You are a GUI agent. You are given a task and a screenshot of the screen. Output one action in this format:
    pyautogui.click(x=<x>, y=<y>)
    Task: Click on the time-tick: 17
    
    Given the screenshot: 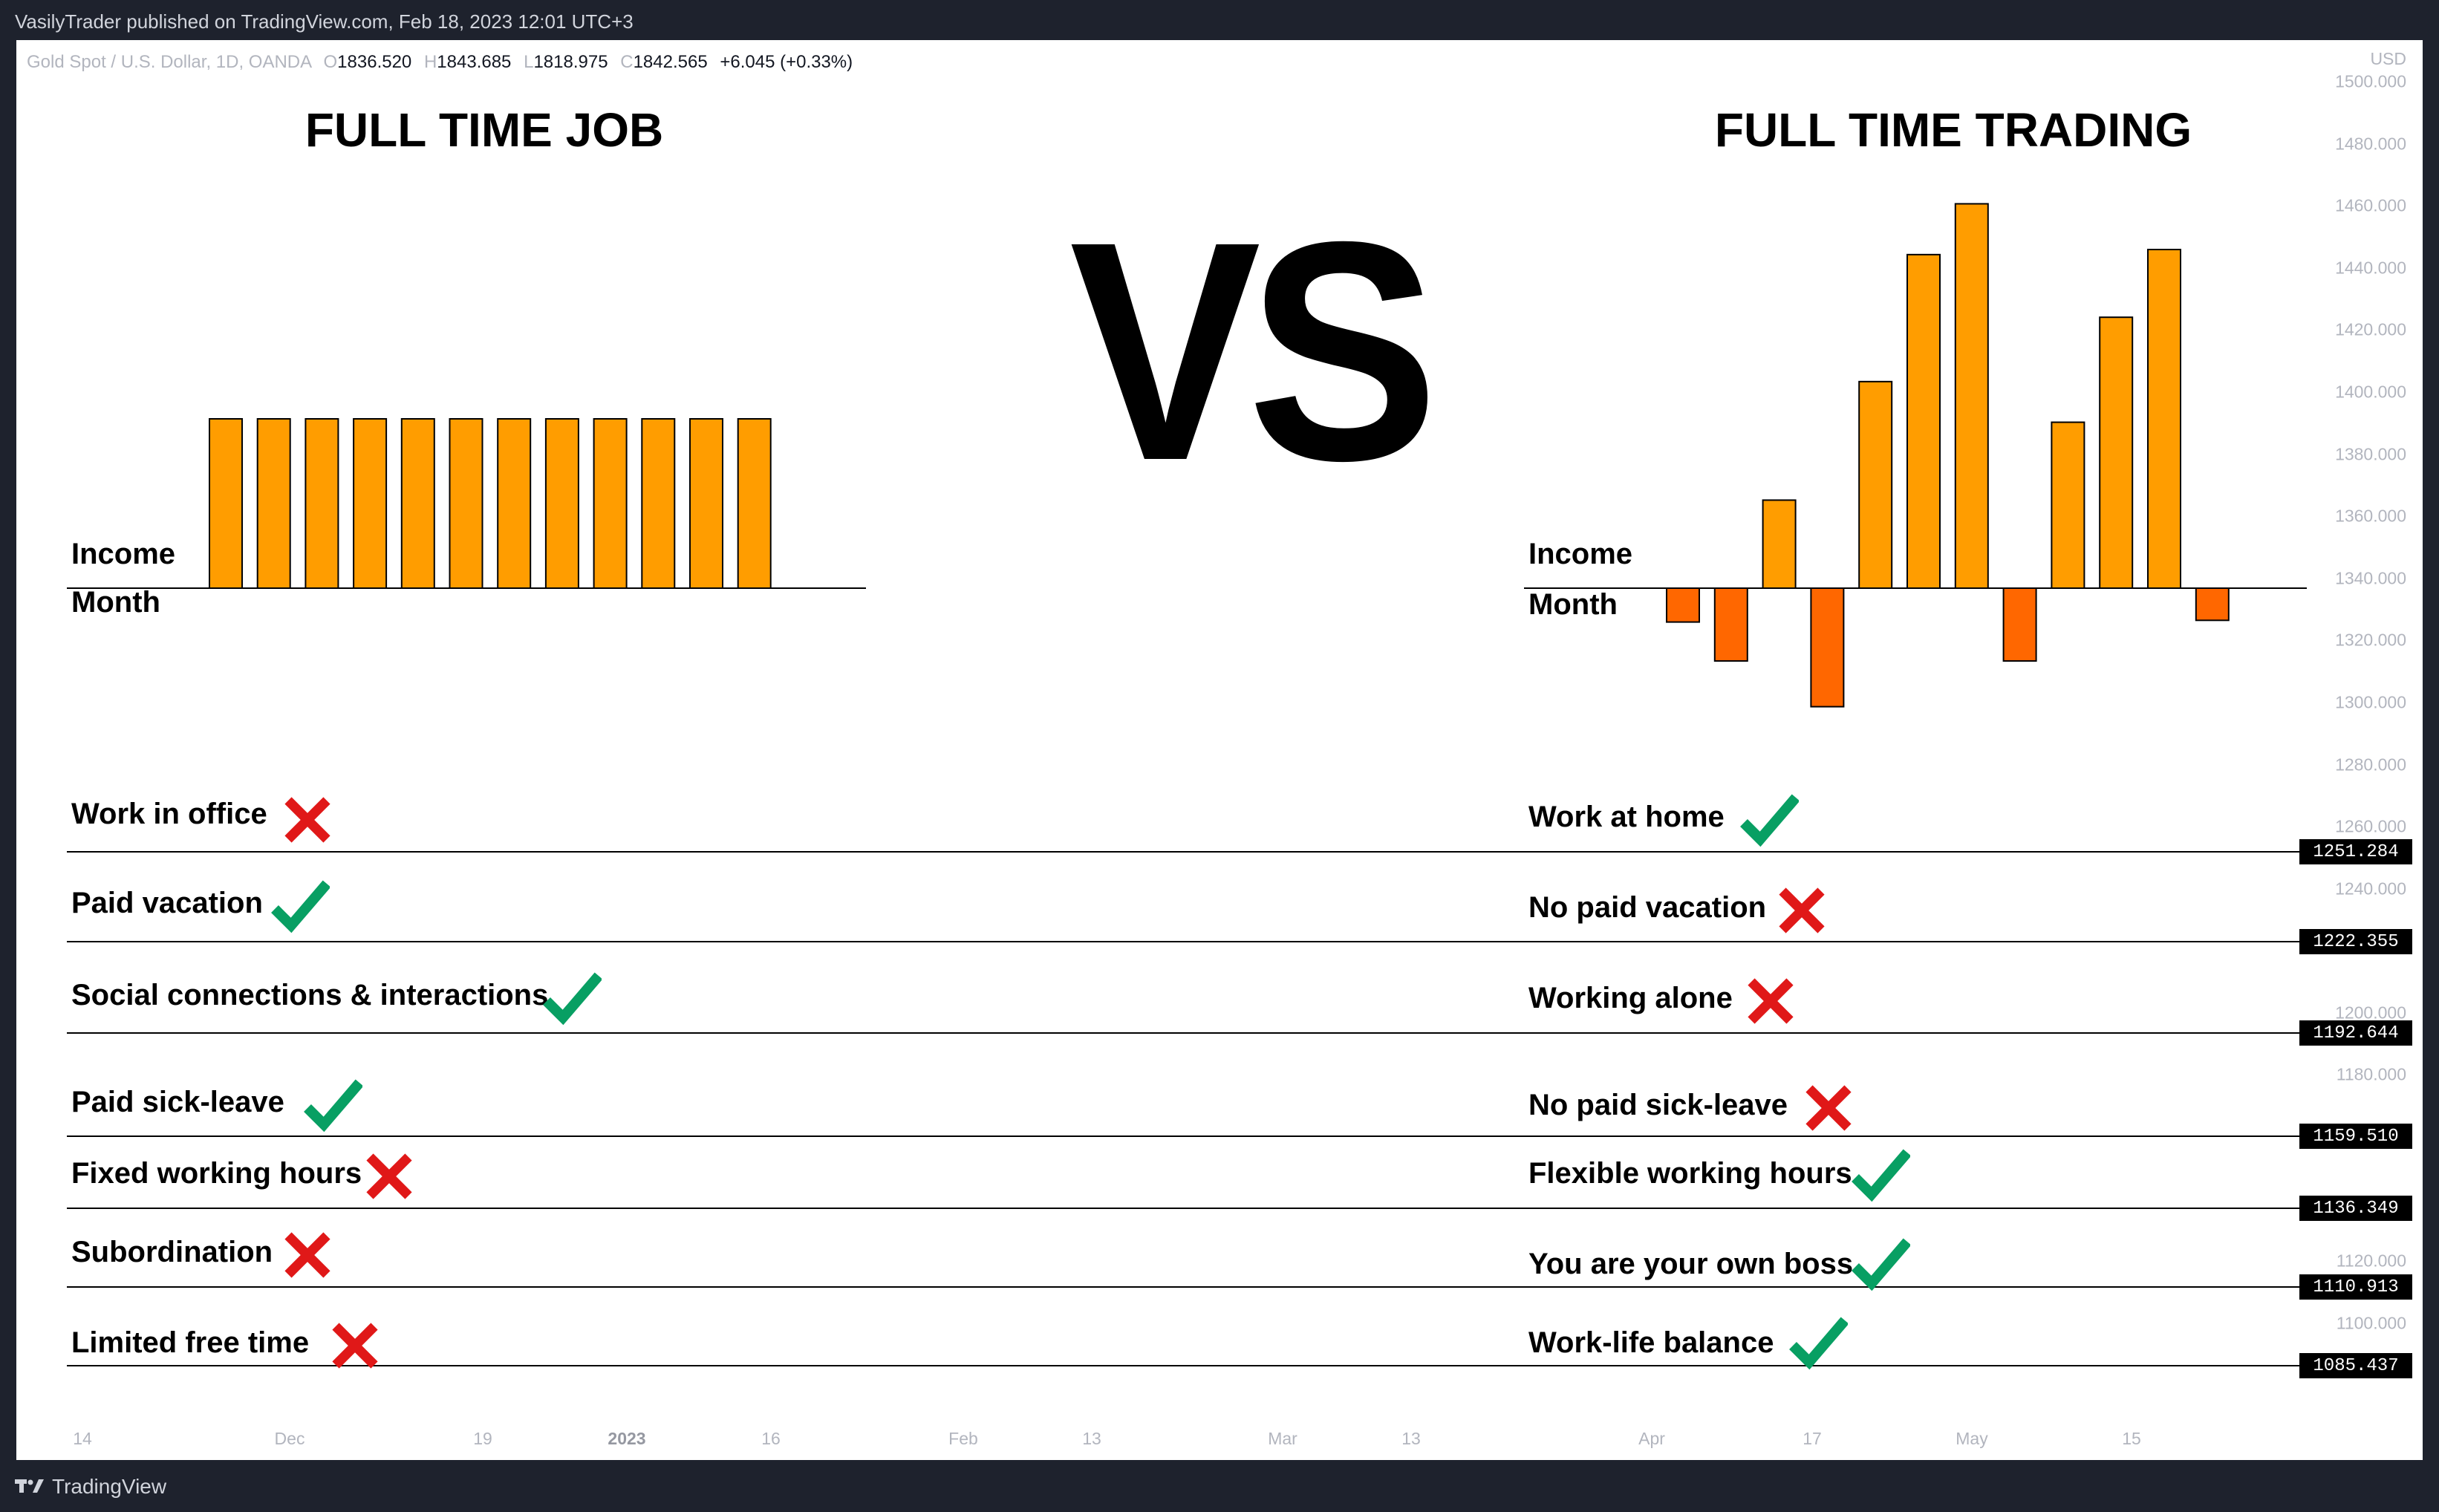 What is the action you would take?
    pyautogui.click(x=1812, y=1438)
    